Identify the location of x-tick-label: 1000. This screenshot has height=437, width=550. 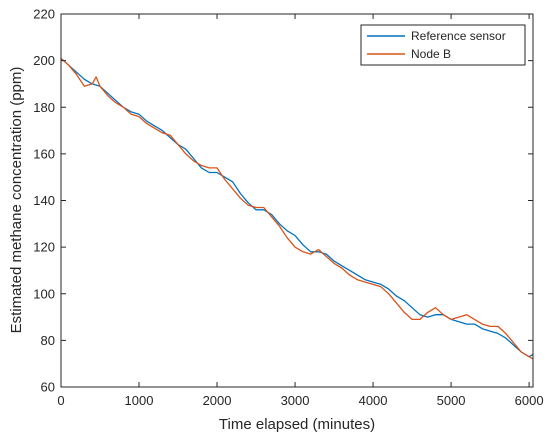
(139, 400).